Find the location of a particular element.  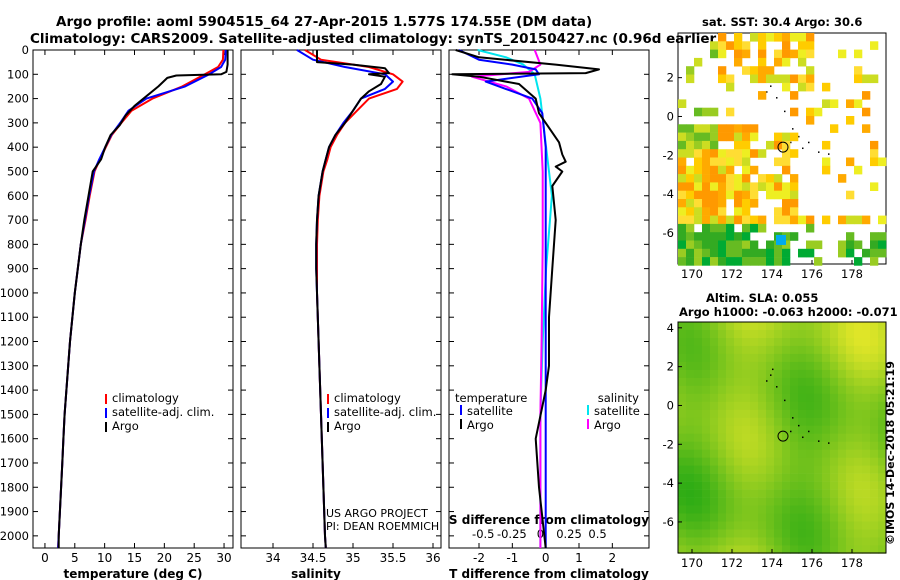

diff-legend-t-argo: Argo is located at coordinates (480, 425).